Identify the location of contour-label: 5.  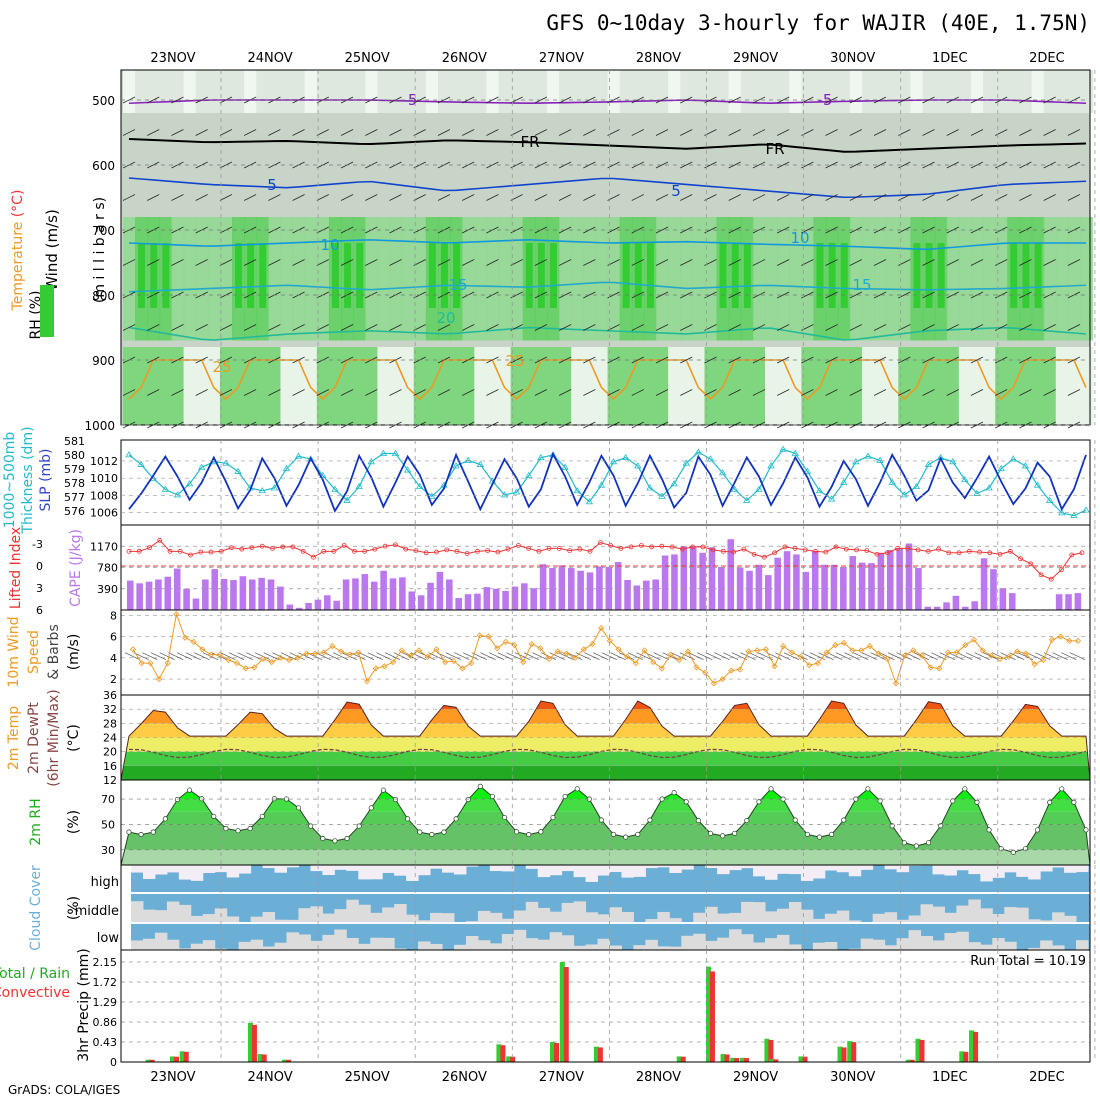
(676, 191).